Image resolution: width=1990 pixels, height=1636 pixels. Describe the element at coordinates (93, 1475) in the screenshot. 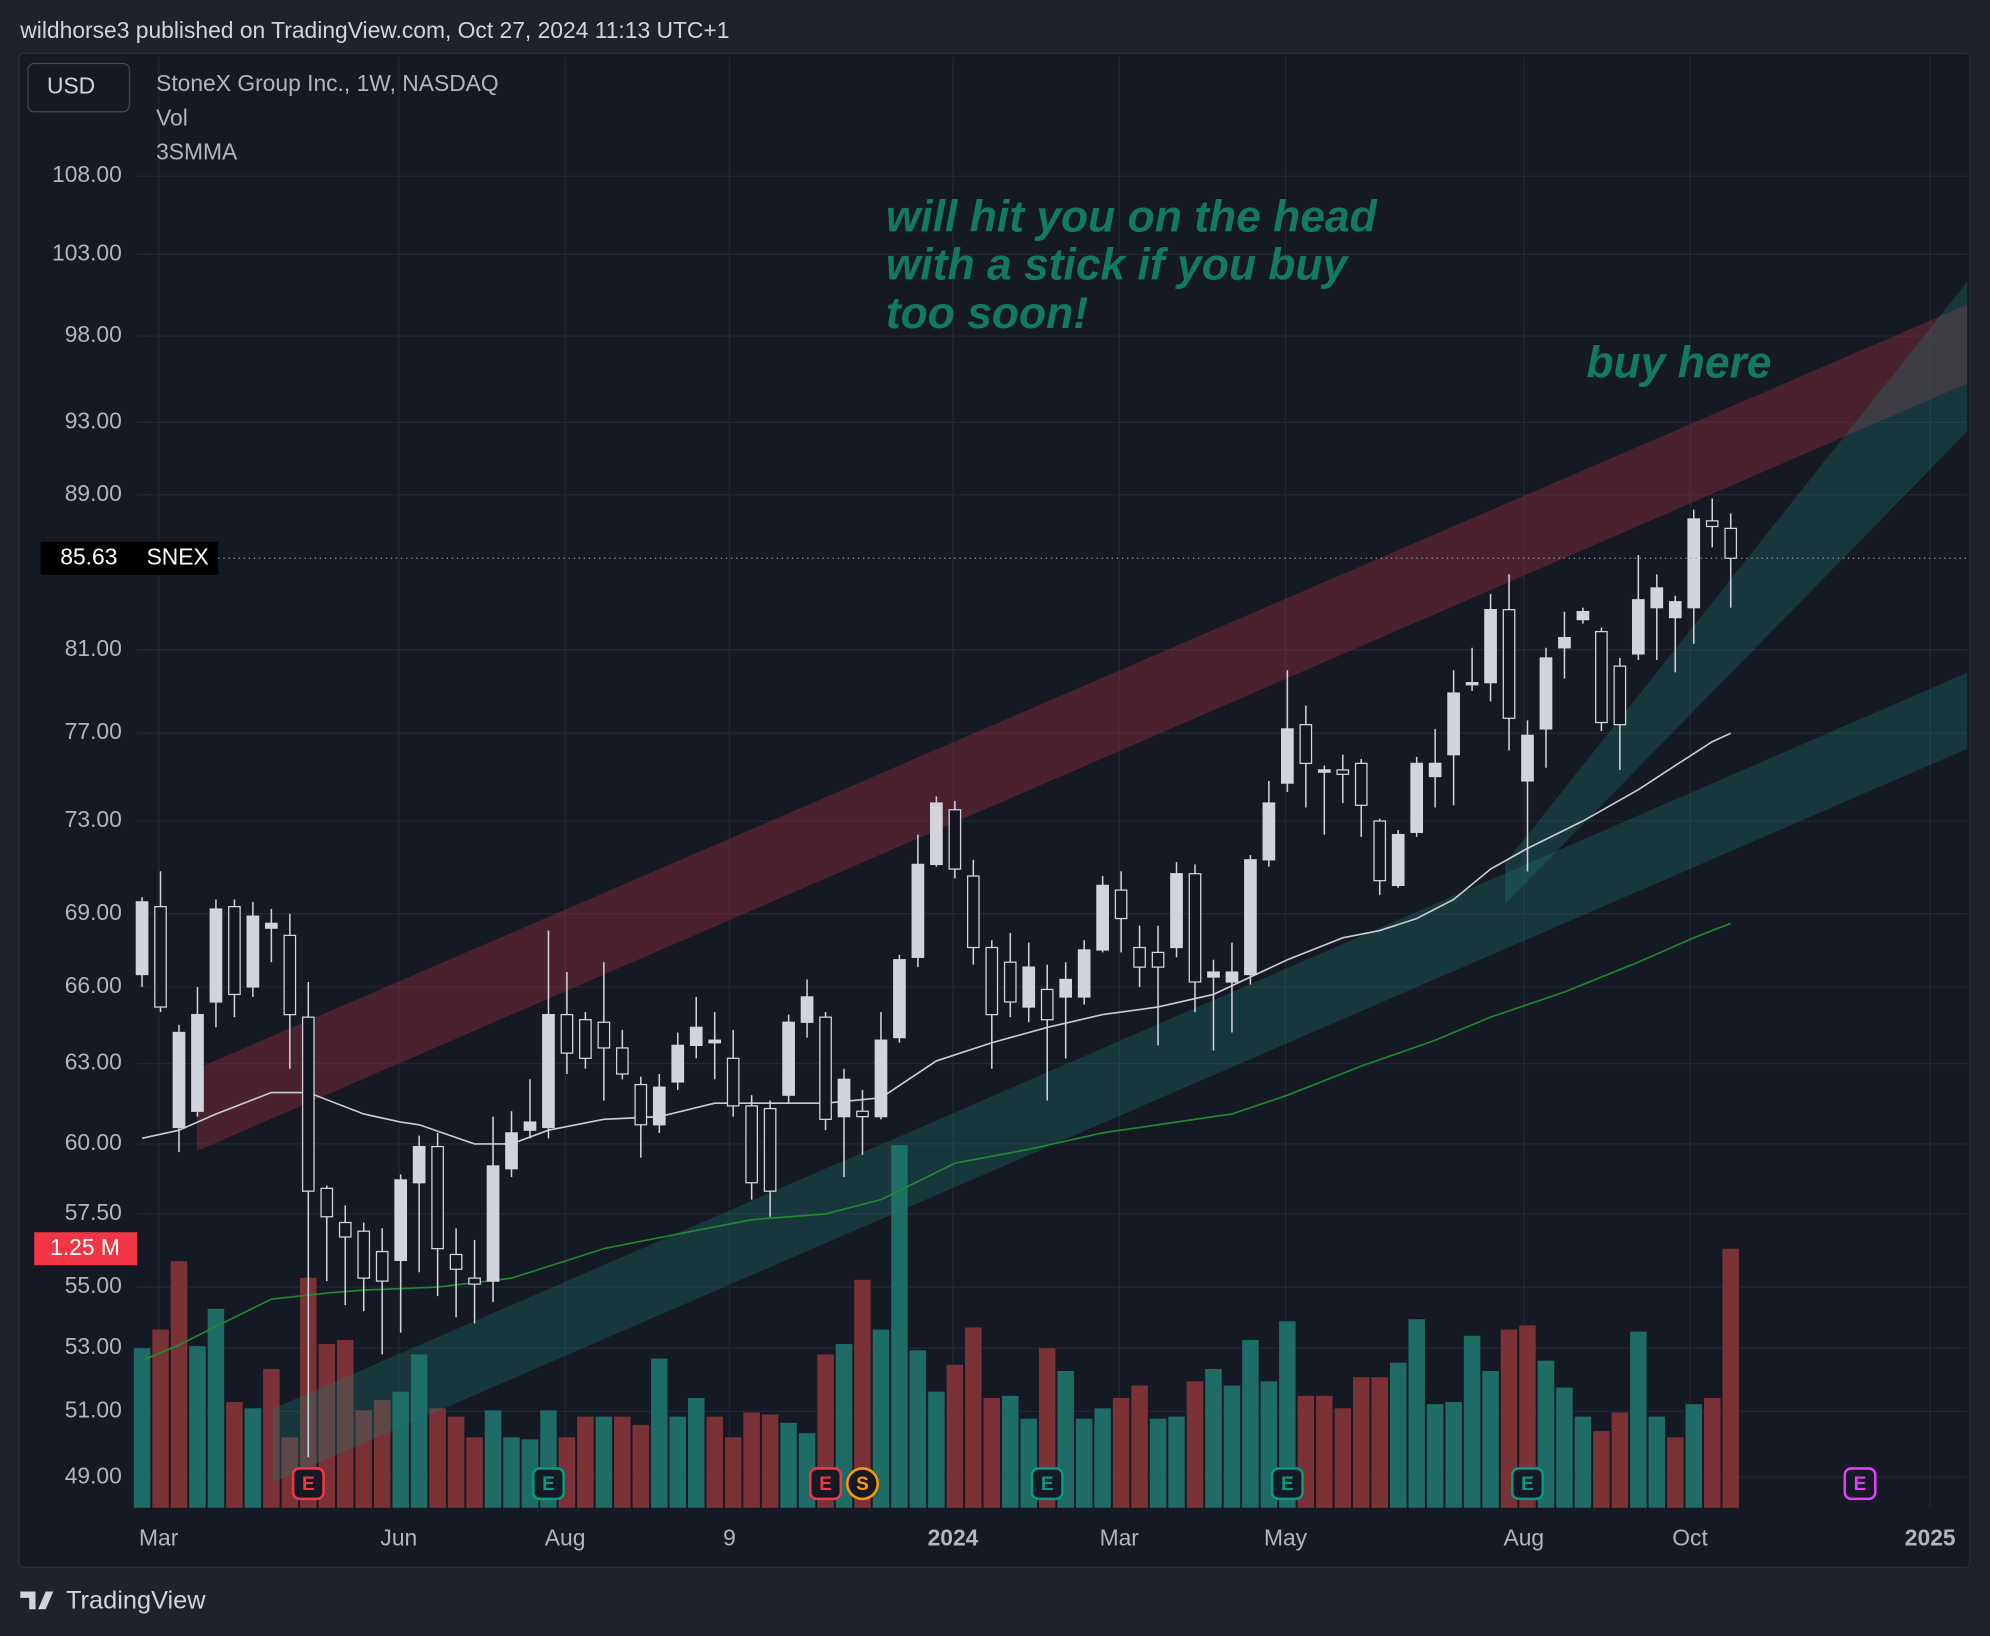

I see `y-tick-label: 49.00` at that location.